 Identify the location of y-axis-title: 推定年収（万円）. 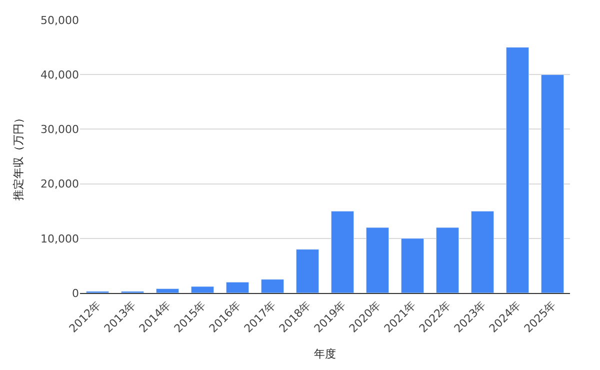
(19, 156).